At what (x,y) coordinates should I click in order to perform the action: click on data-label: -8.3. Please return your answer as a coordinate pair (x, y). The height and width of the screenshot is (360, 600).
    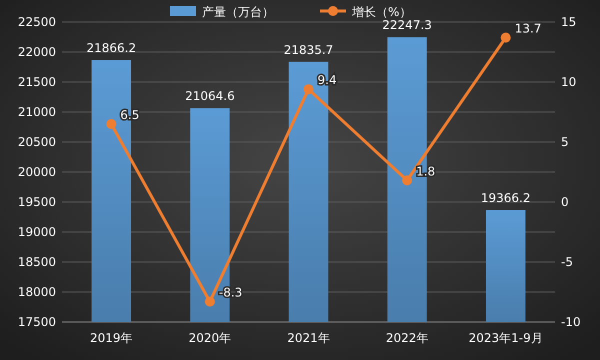
    Looking at the image, I should click on (230, 293).